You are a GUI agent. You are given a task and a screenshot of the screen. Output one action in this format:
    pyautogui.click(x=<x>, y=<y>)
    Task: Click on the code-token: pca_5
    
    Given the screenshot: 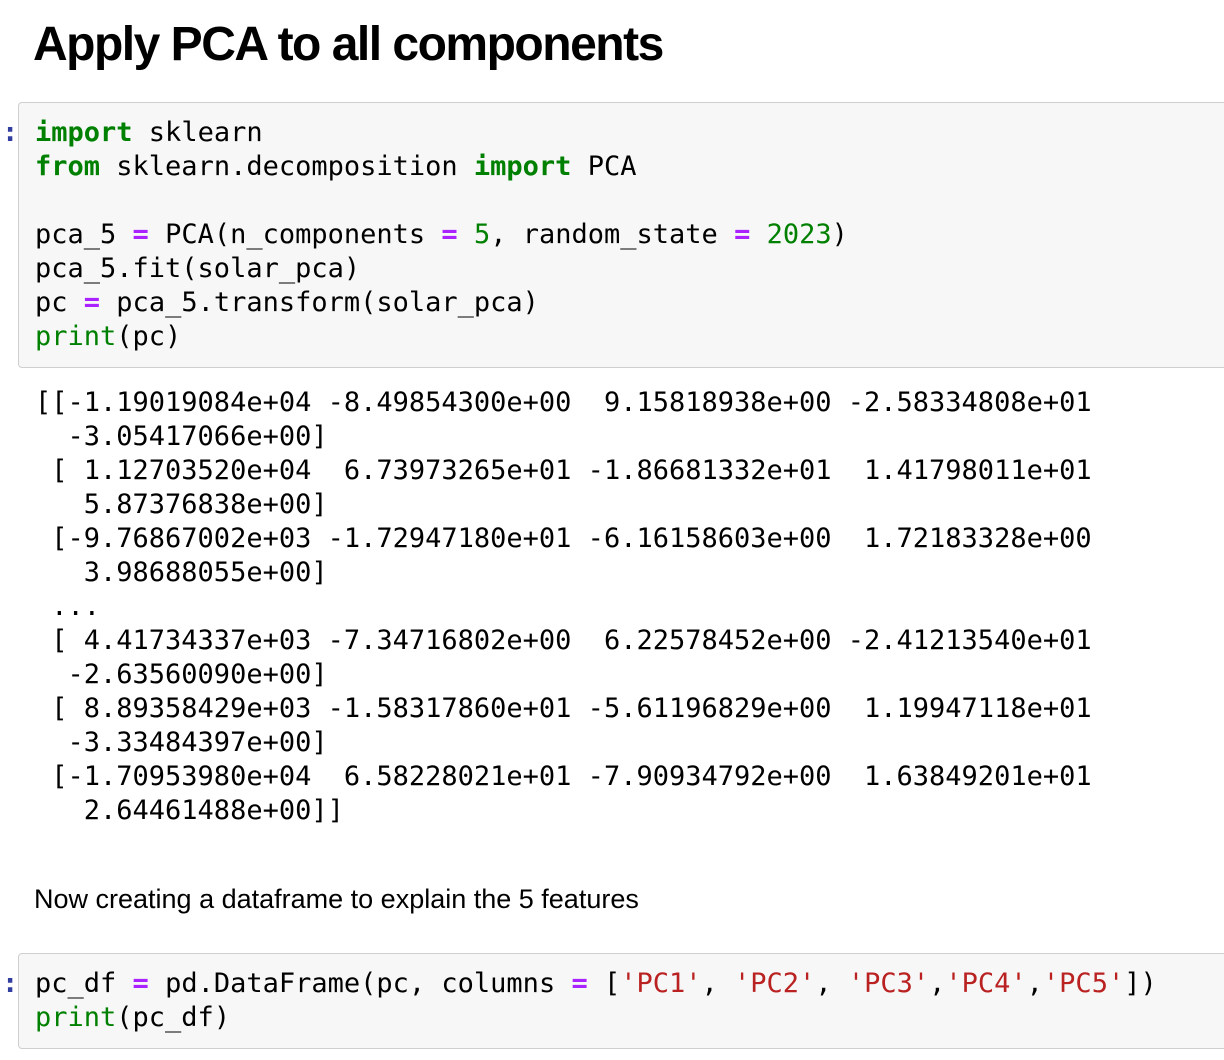 What is the action you would take?
    pyautogui.click(x=84, y=234)
    